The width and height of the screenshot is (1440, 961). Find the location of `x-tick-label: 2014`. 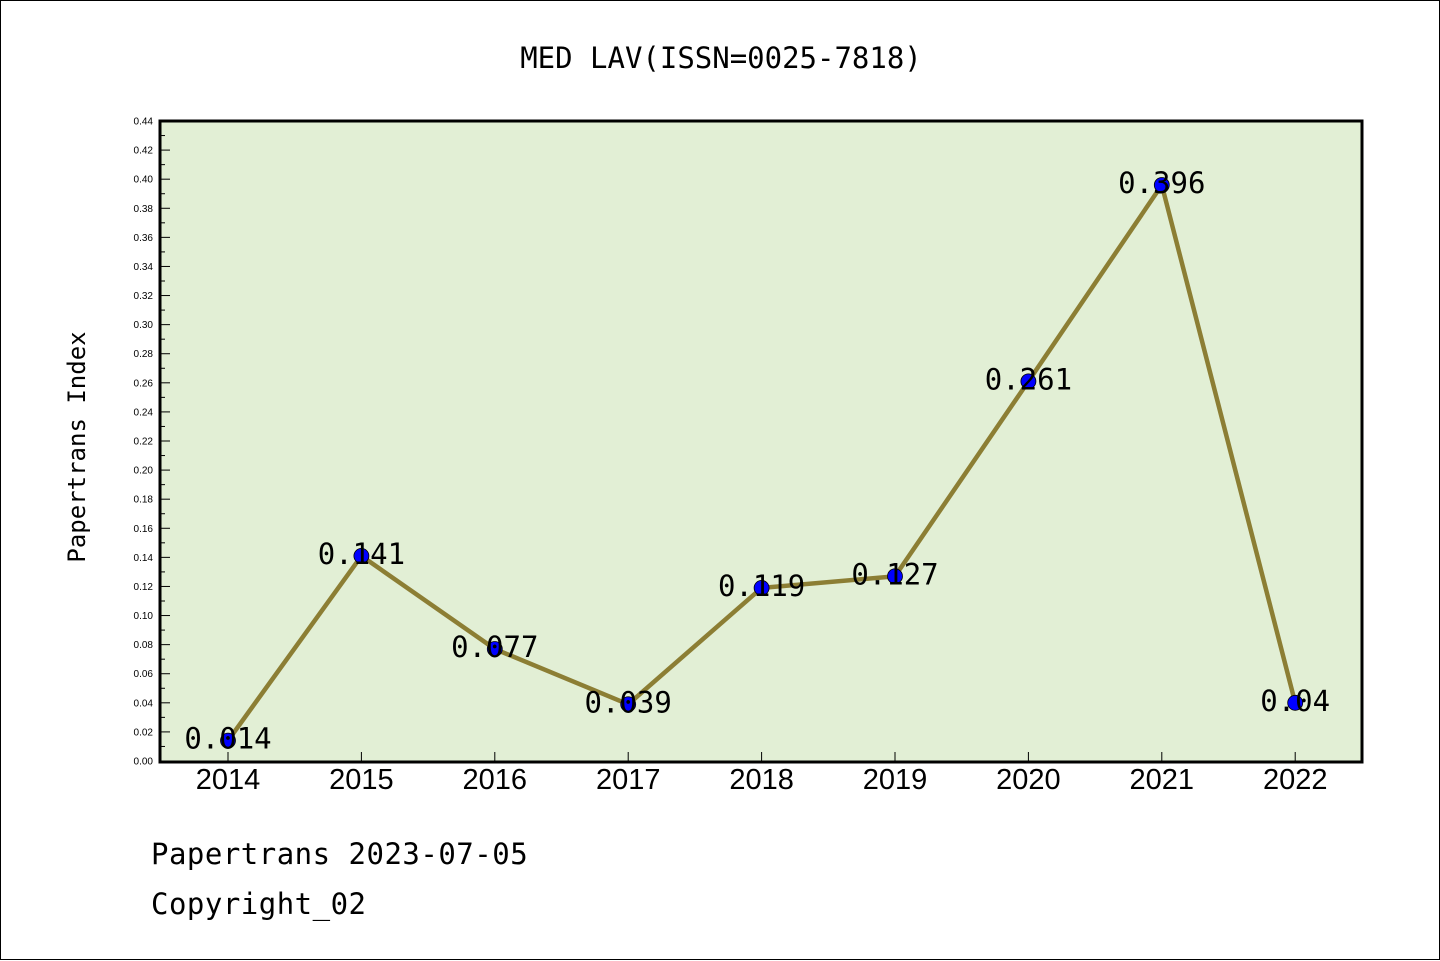

x-tick-label: 2014 is located at coordinates (228, 780).